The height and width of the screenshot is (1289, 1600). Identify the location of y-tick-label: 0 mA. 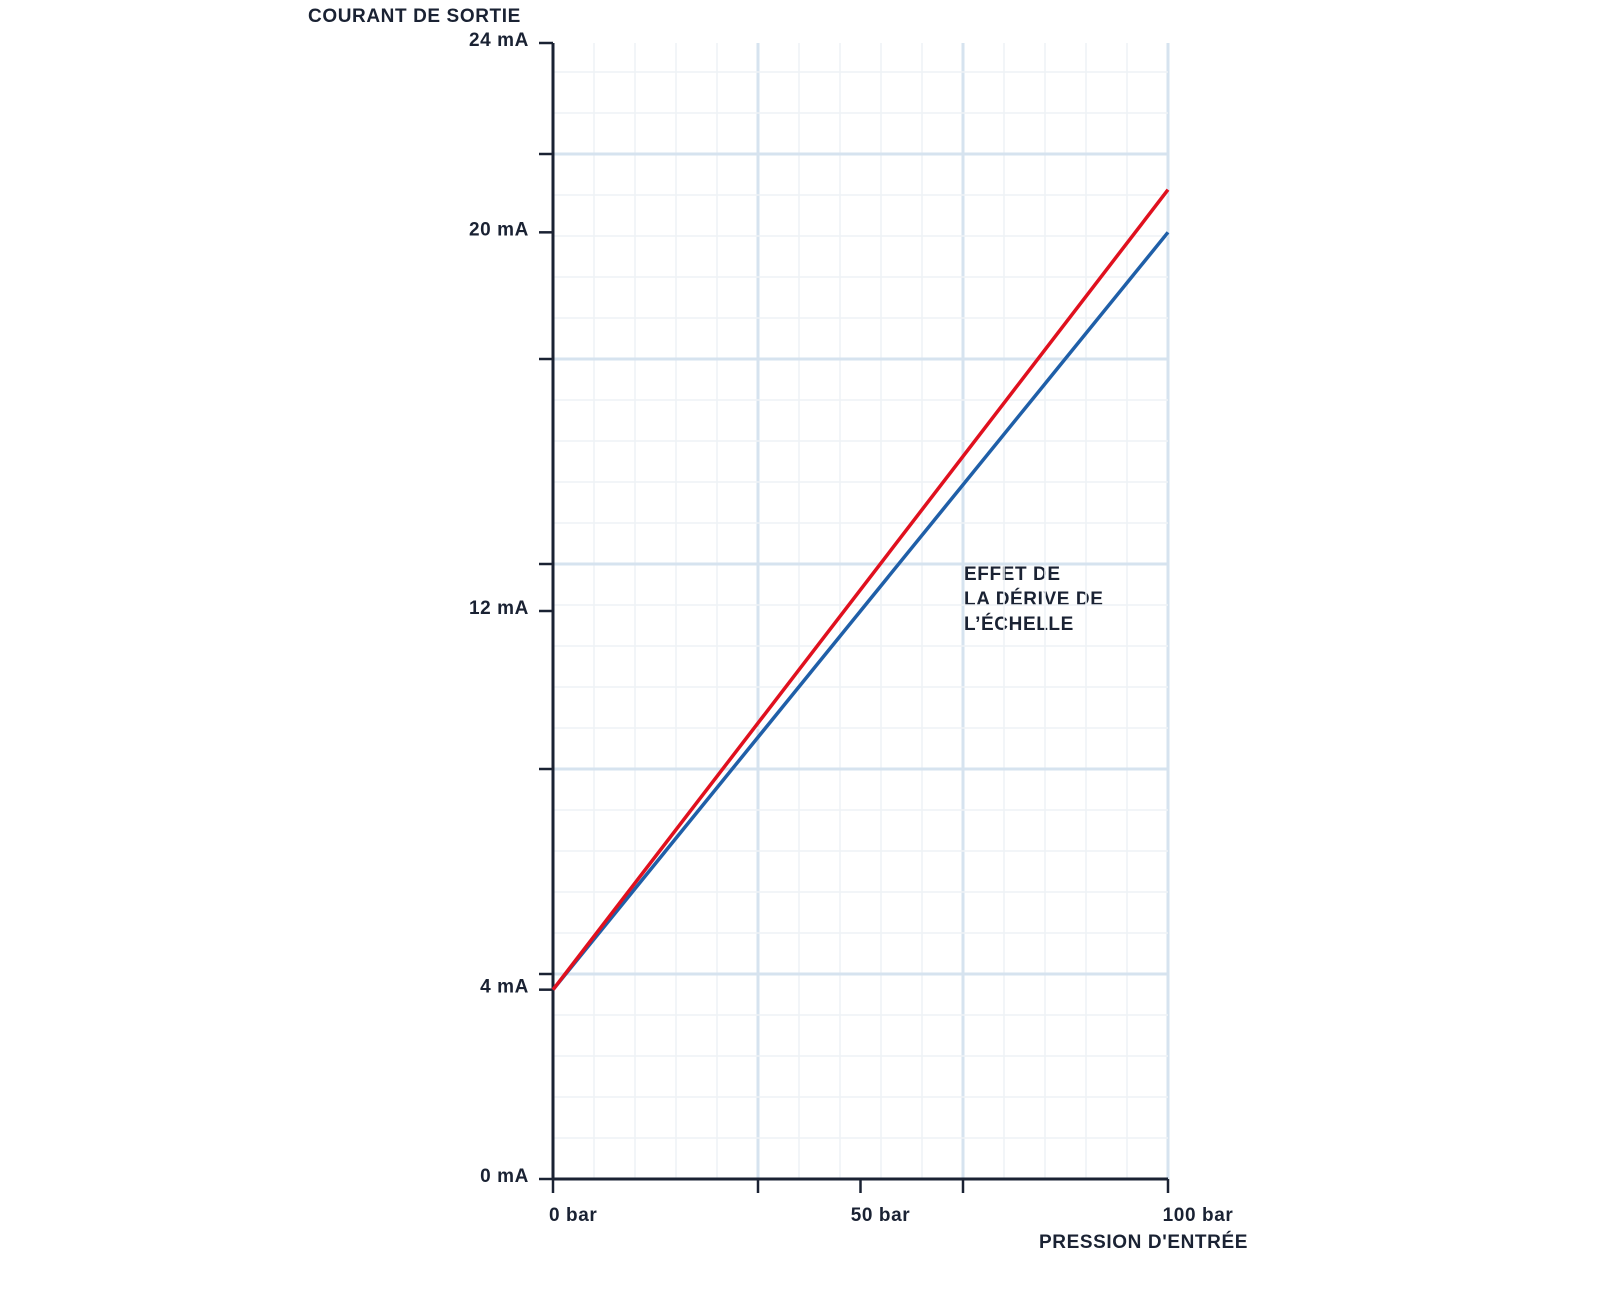
(504, 1176).